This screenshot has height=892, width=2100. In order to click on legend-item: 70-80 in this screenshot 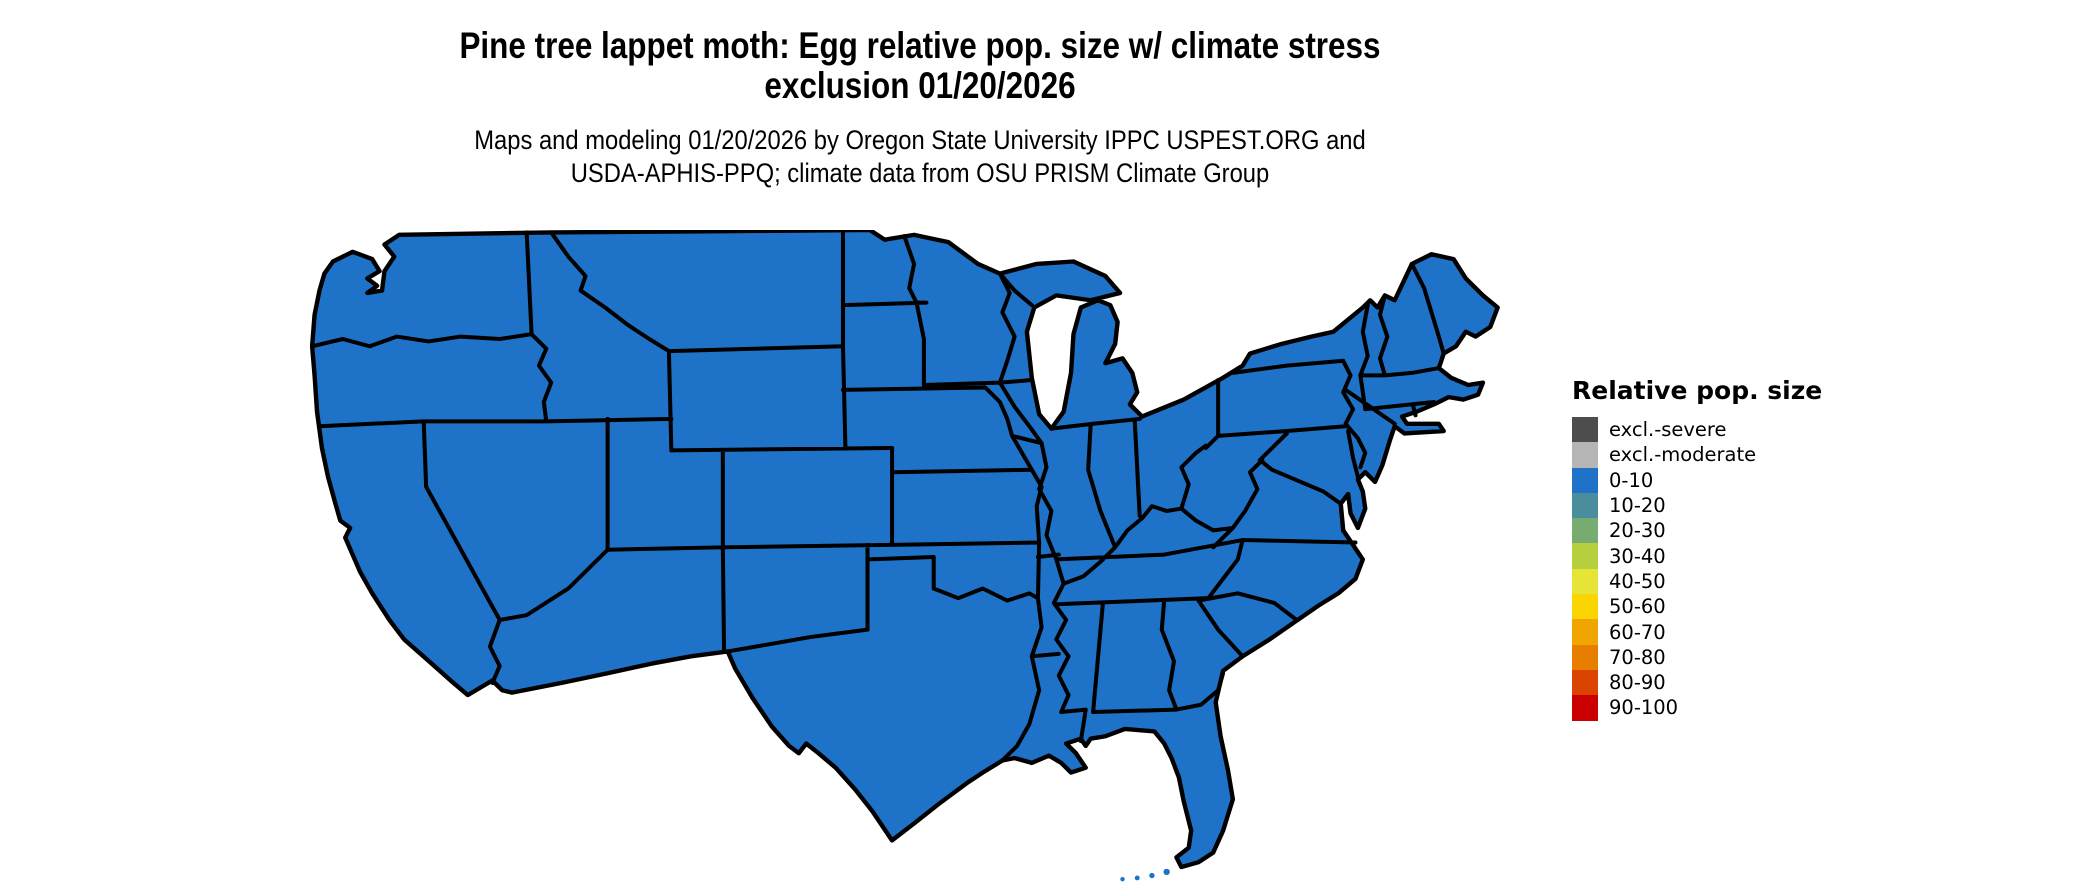, I will do `click(1697, 657)`.